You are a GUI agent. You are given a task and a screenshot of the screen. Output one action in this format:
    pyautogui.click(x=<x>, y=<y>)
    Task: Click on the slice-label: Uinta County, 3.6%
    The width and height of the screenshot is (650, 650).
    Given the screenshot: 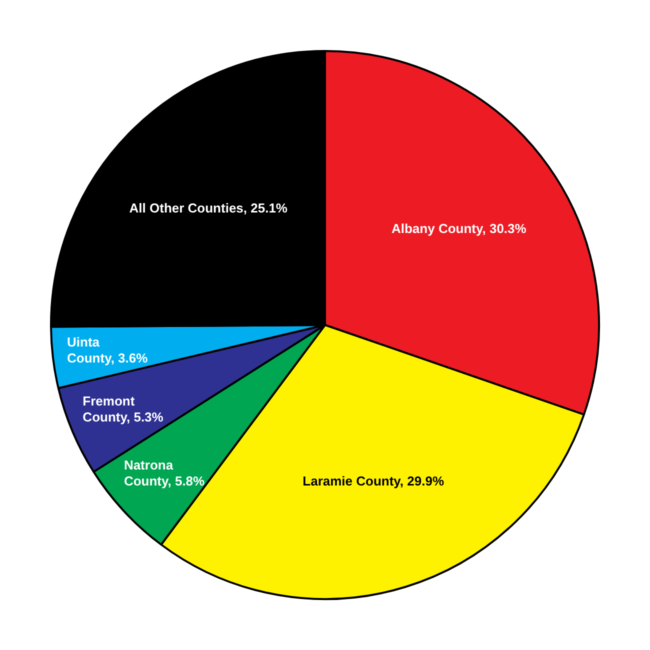 What is the action you would take?
    pyautogui.click(x=107, y=350)
    